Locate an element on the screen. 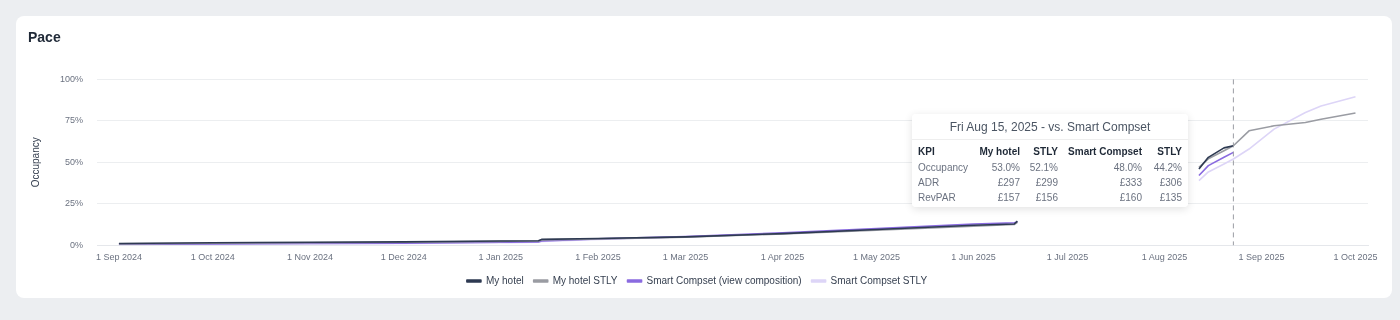  annotation: £306 is located at coordinates (1170, 183).